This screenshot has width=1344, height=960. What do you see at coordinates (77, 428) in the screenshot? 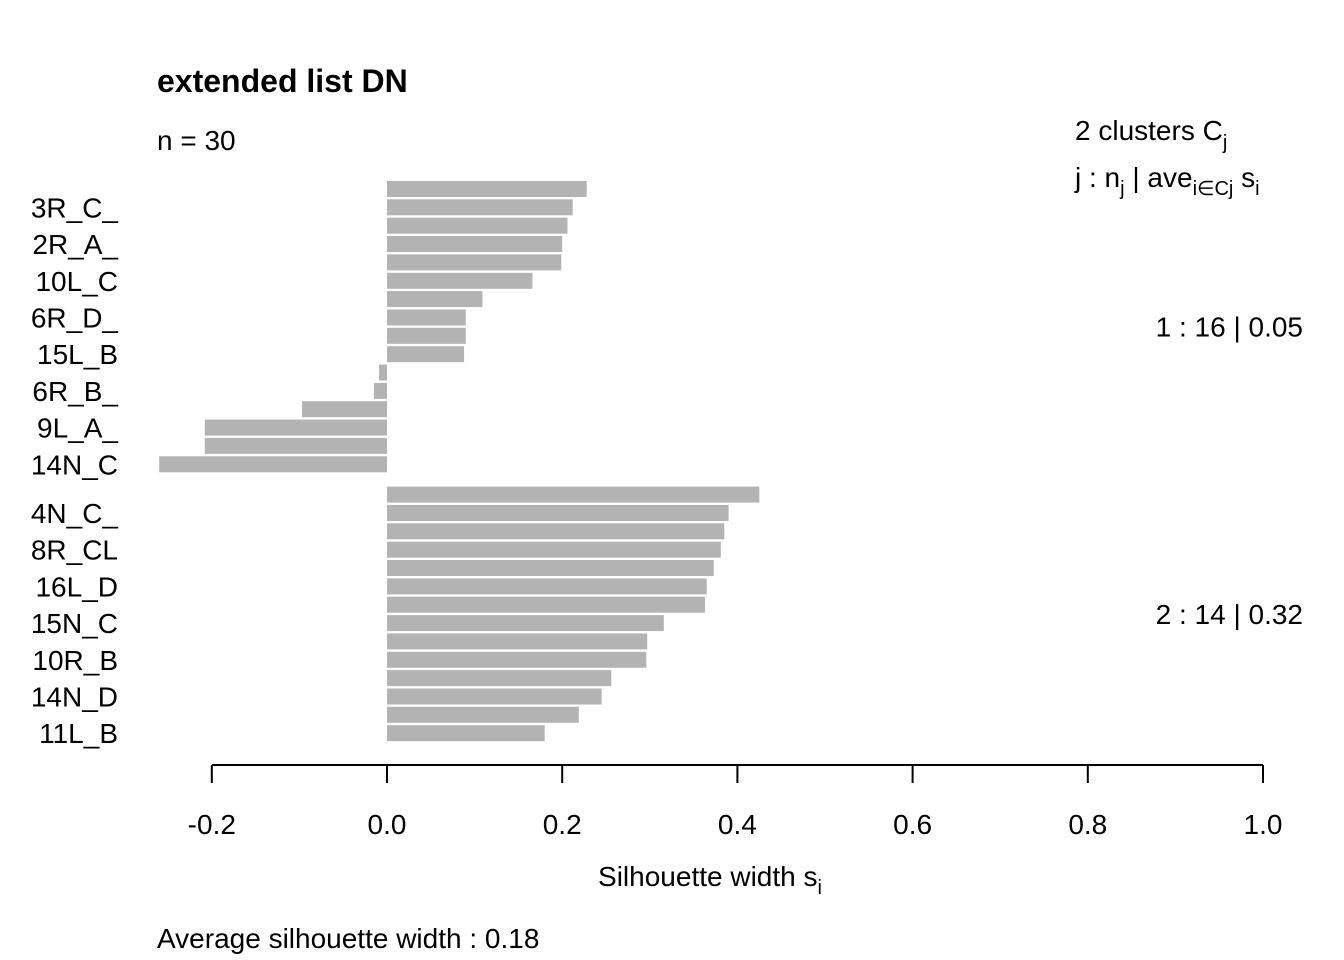
I see `row-label: 9L_A_` at bounding box center [77, 428].